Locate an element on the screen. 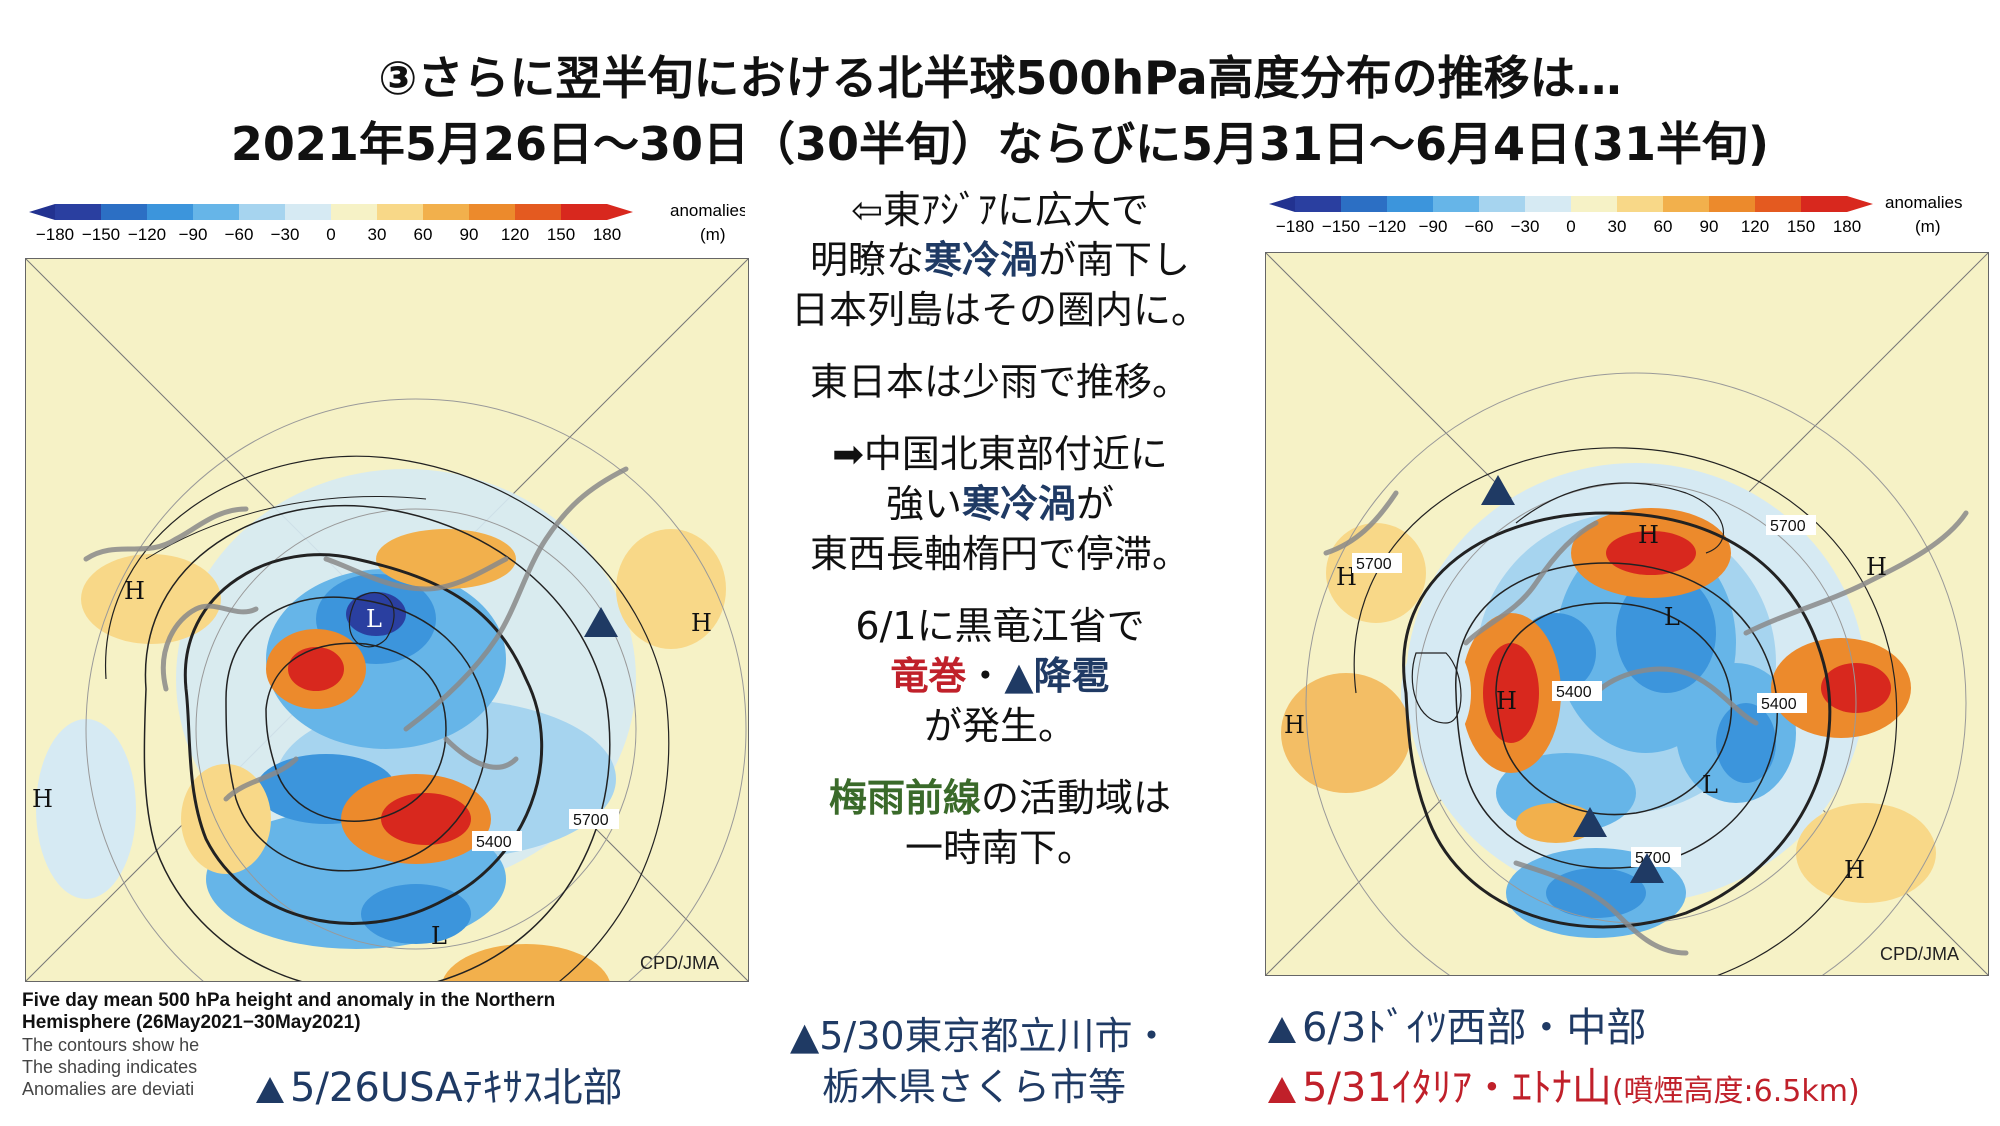 Image resolution: width=2000 pixels, height=1126 pixels. text: 日本列島はその圏内に。 is located at coordinates (999, 310).